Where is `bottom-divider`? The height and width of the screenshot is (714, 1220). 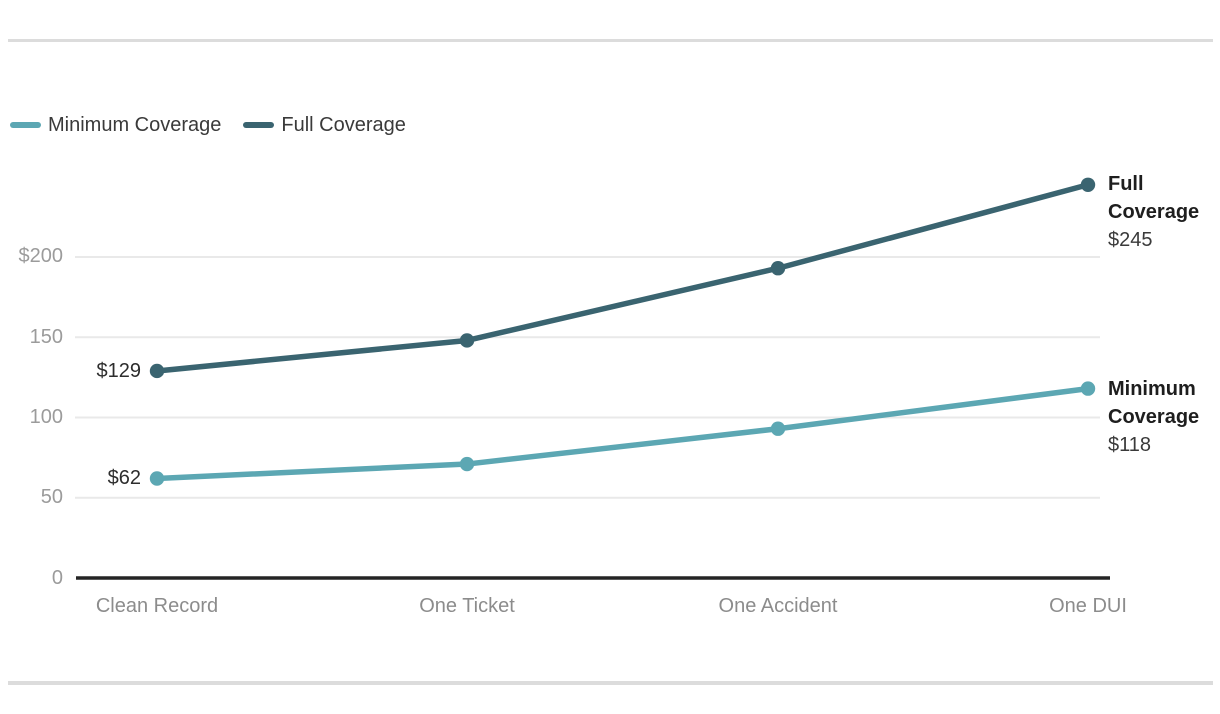
bottom-divider is located at coordinates (610, 683).